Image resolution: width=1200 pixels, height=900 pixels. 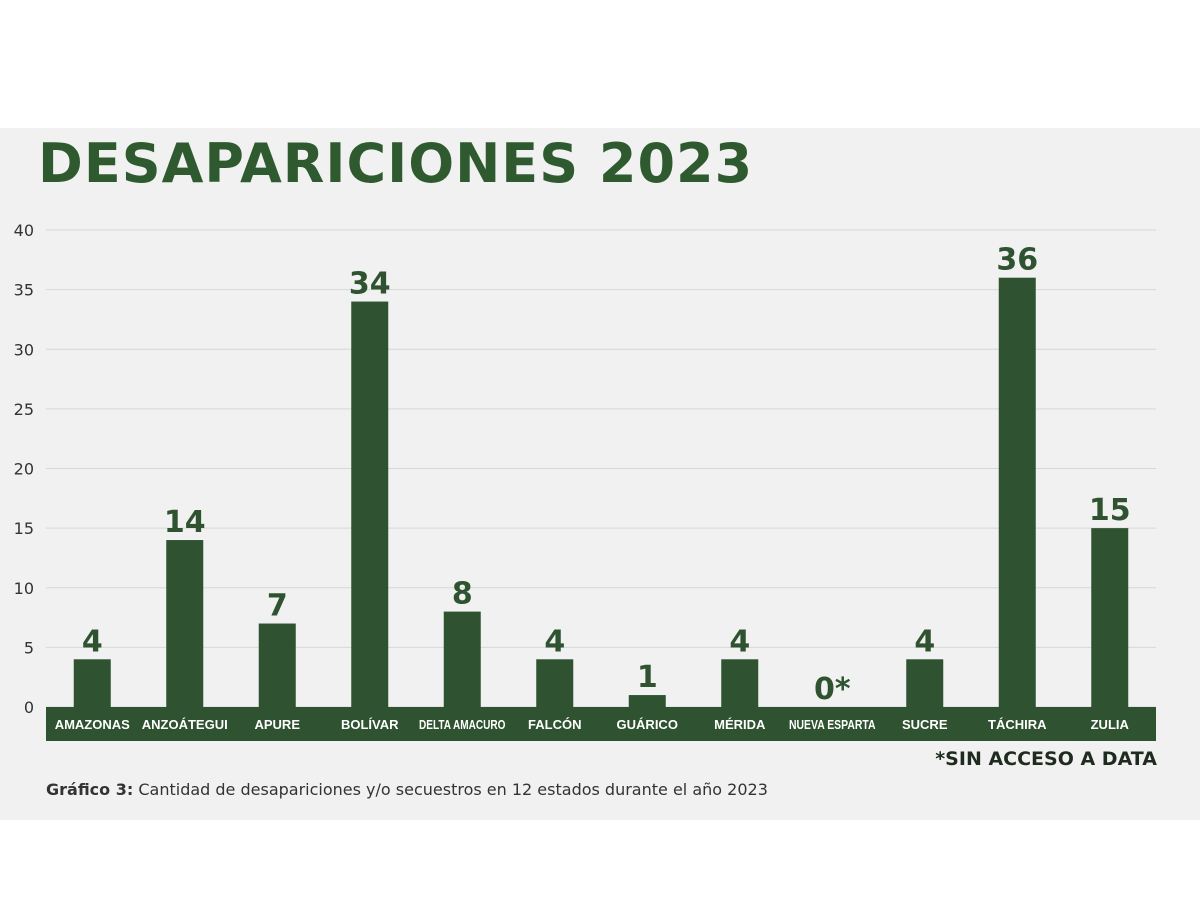 What do you see at coordinates (647, 724) in the screenshot?
I see `category-label: GUÁRICO` at bounding box center [647, 724].